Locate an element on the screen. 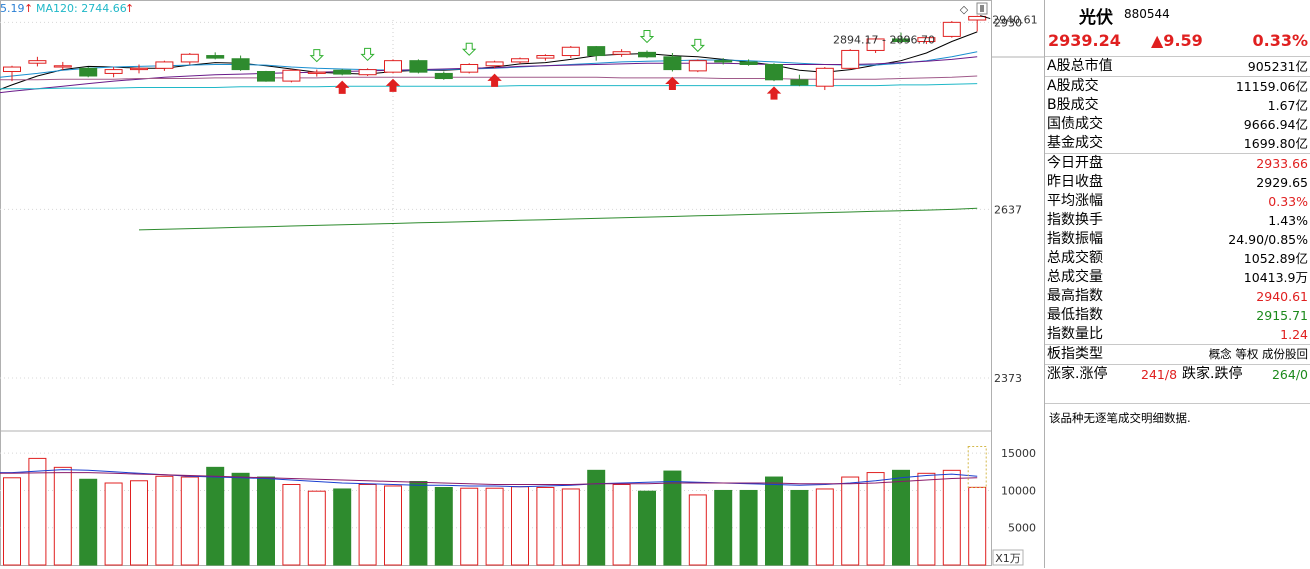 The width and height of the screenshot is (1310, 569). stat-label: 总成交量 is located at coordinates (1075, 277).